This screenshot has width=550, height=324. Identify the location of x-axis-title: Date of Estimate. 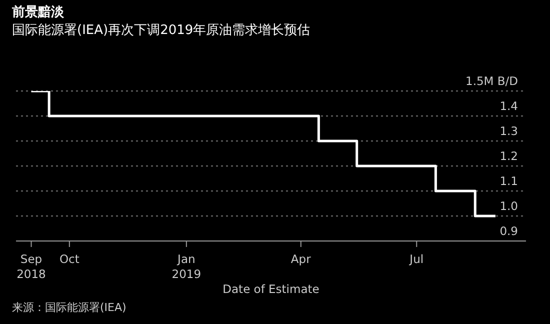
(271, 289).